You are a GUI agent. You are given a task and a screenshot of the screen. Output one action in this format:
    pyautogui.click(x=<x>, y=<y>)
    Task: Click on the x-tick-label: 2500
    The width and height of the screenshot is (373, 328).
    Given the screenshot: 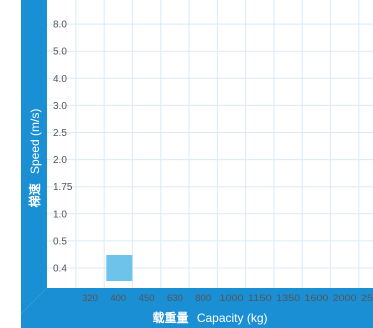 What is the action you would take?
    pyautogui.click(x=367, y=298)
    